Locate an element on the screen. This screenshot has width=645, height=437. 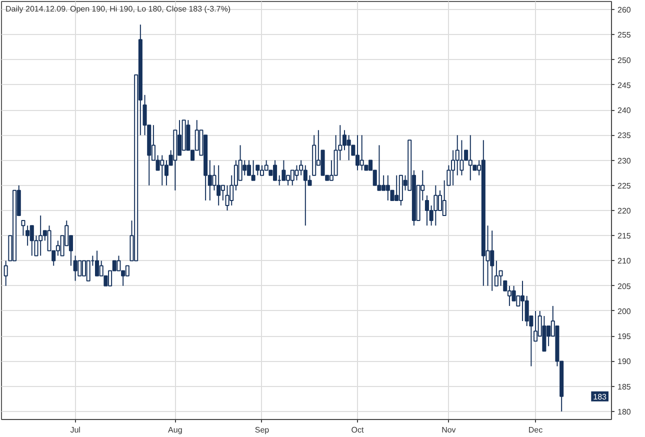
y-tick-label: 190 is located at coordinates (625, 361).